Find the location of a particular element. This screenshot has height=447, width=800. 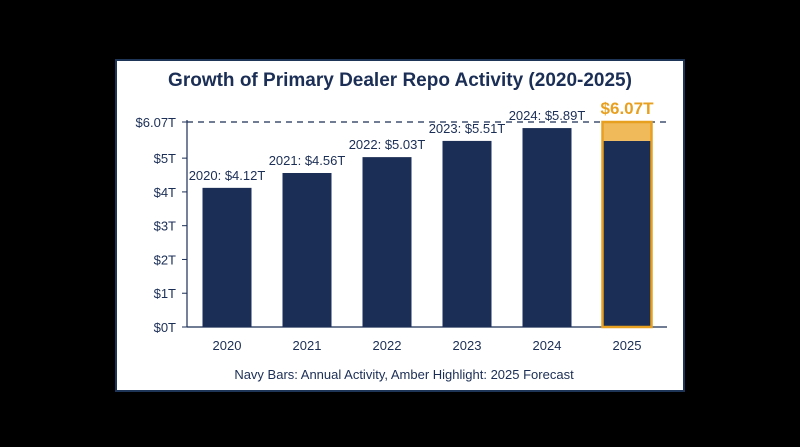

bar-2025-highlight-border is located at coordinates (627, 224).